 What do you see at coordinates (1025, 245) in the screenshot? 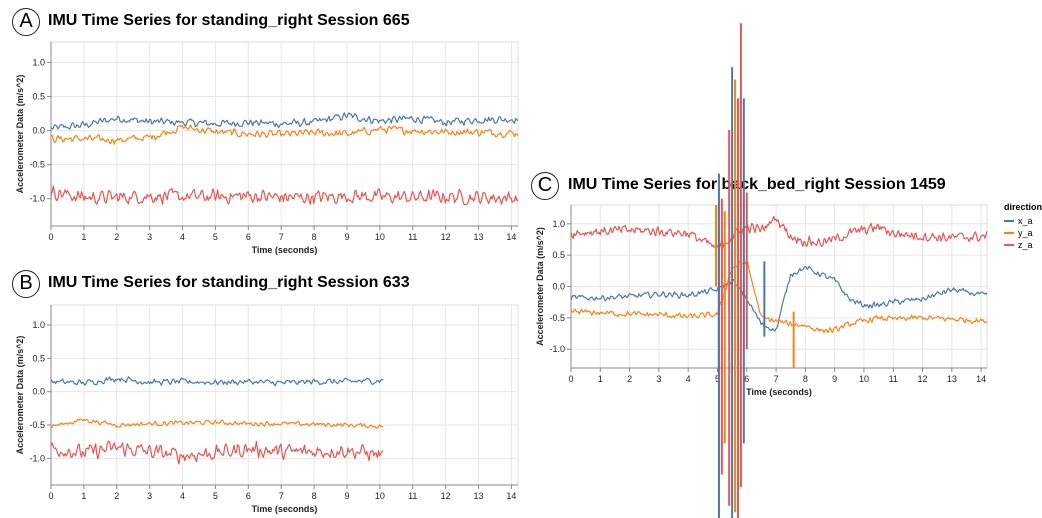
I see `legend-label-z: z_a` at bounding box center [1025, 245].